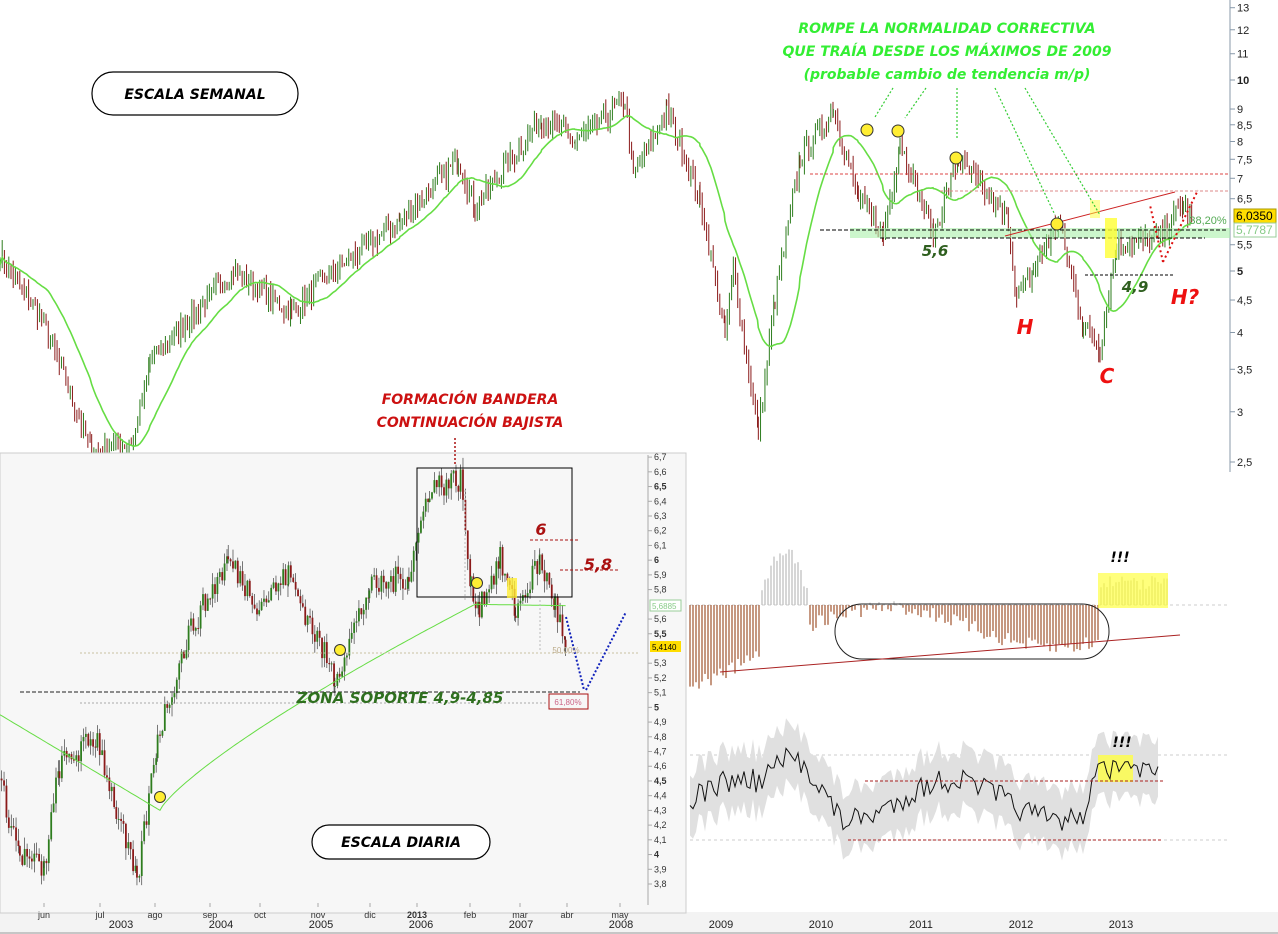  What do you see at coordinates (721, 925) in the screenshot?
I see `x-tick-label: 2009` at bounding box center [721, 925].